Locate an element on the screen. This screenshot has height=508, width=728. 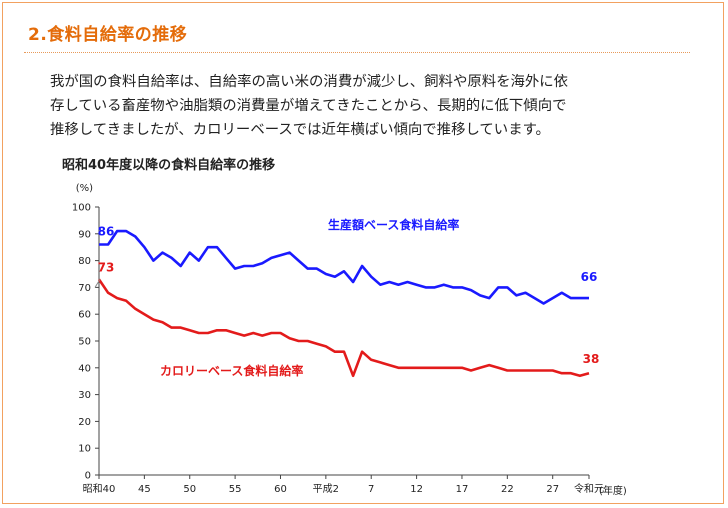
x-tick-label: 27 is located at coordinates (552, 489).